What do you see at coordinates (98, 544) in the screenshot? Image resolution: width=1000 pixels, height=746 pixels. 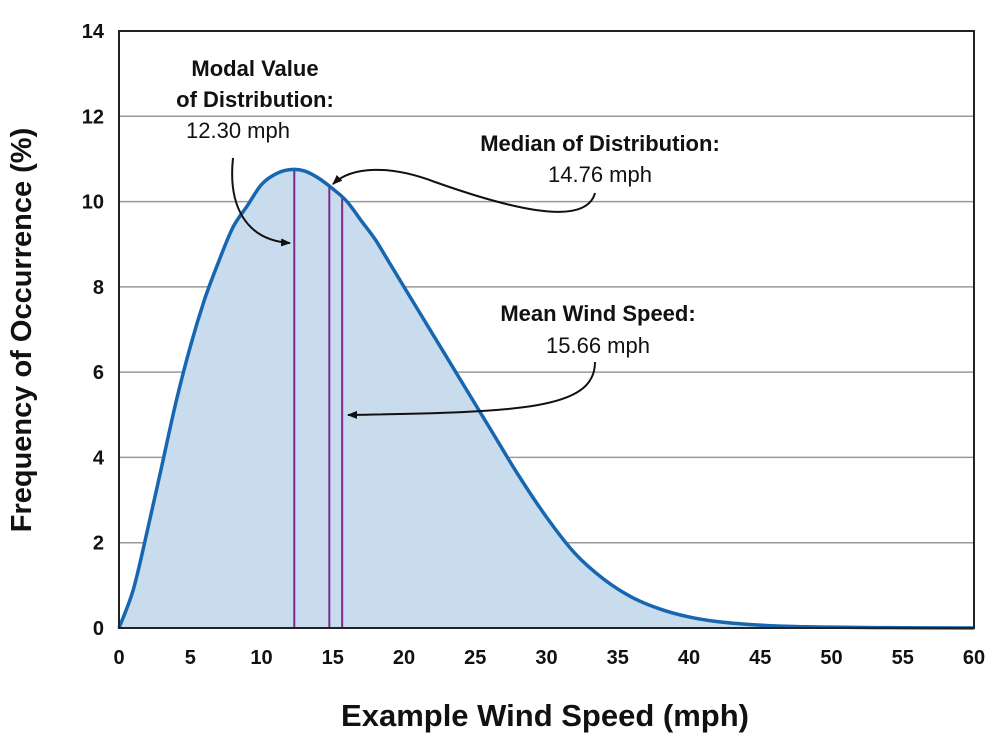 I see `y-tick-label: 2` at bounding box center [98, 544].